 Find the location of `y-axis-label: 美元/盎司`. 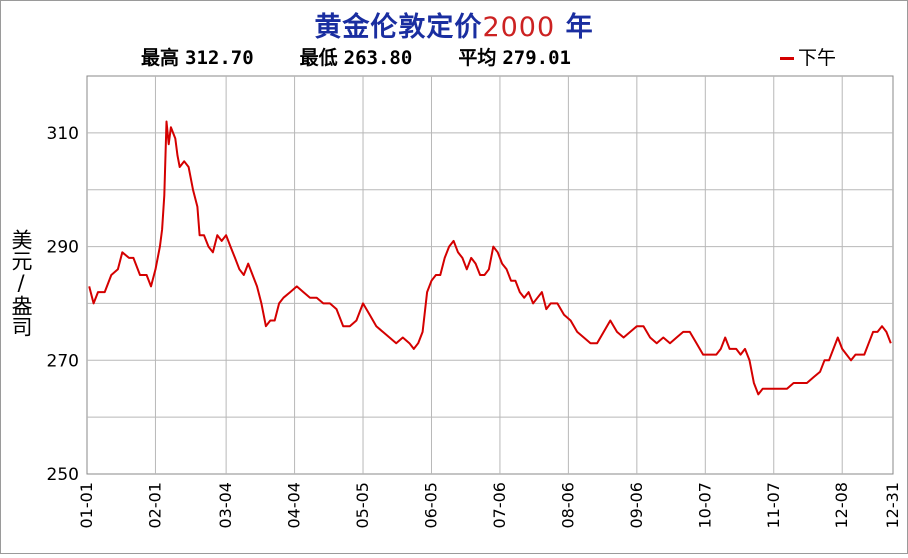

y-axis-label: 美元/盎司 is located at coordinates (21, 283).